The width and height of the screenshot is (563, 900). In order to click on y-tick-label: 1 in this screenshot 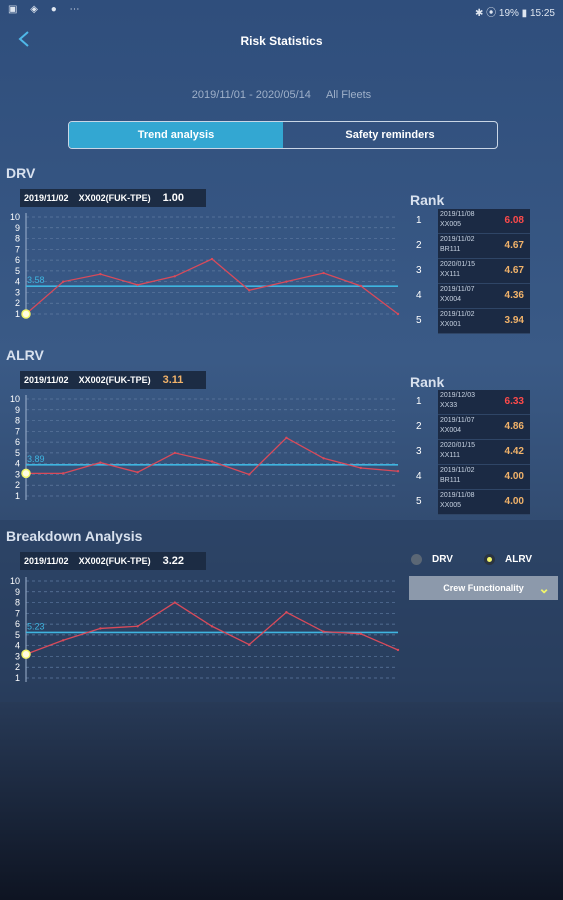, I will do `click(17, 496)`.